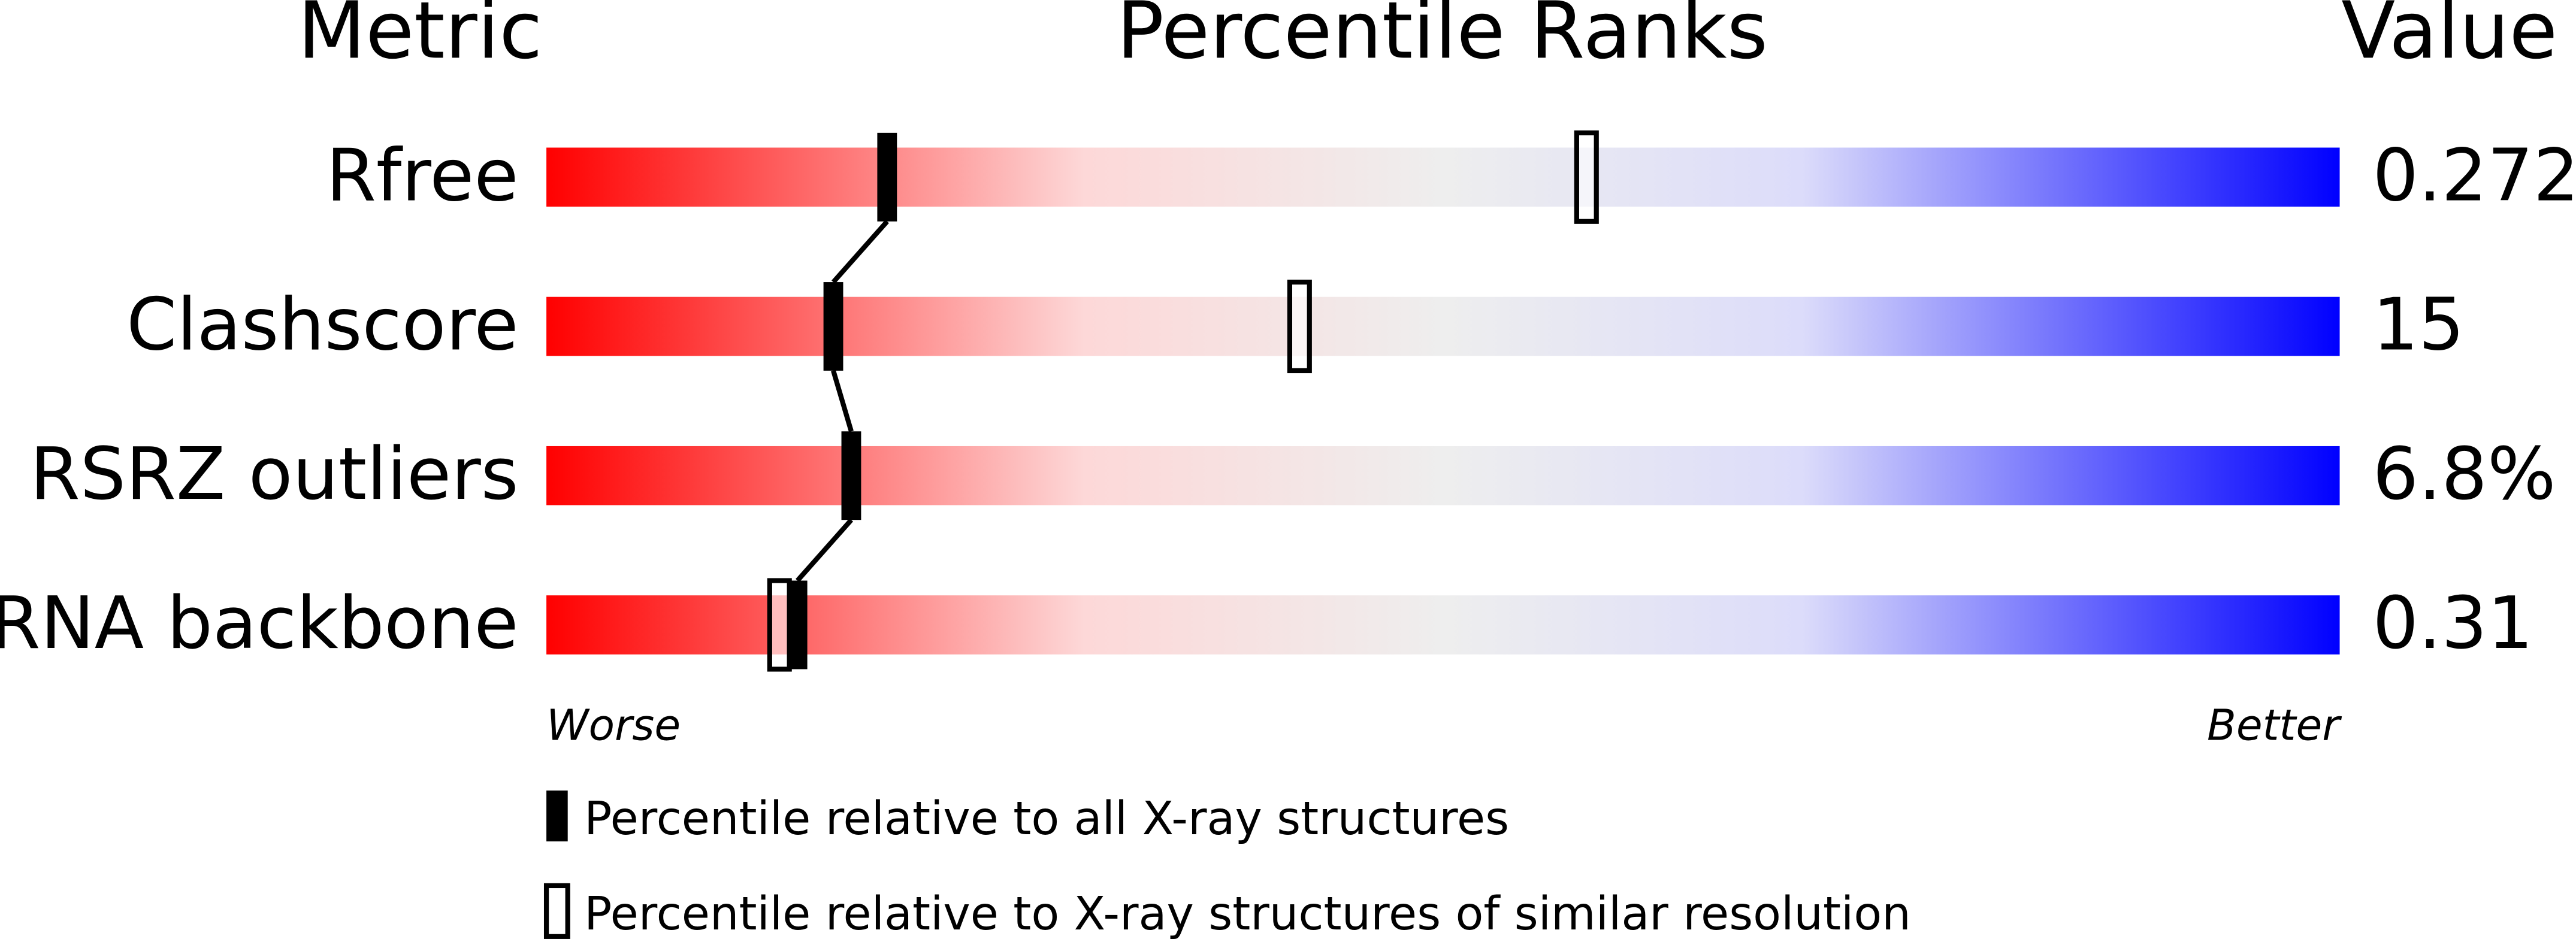  What do you see at coordinates (2274, 725) in the screenshot?
I see `axis-label-better: Better` at bounding box center [2274, 725].